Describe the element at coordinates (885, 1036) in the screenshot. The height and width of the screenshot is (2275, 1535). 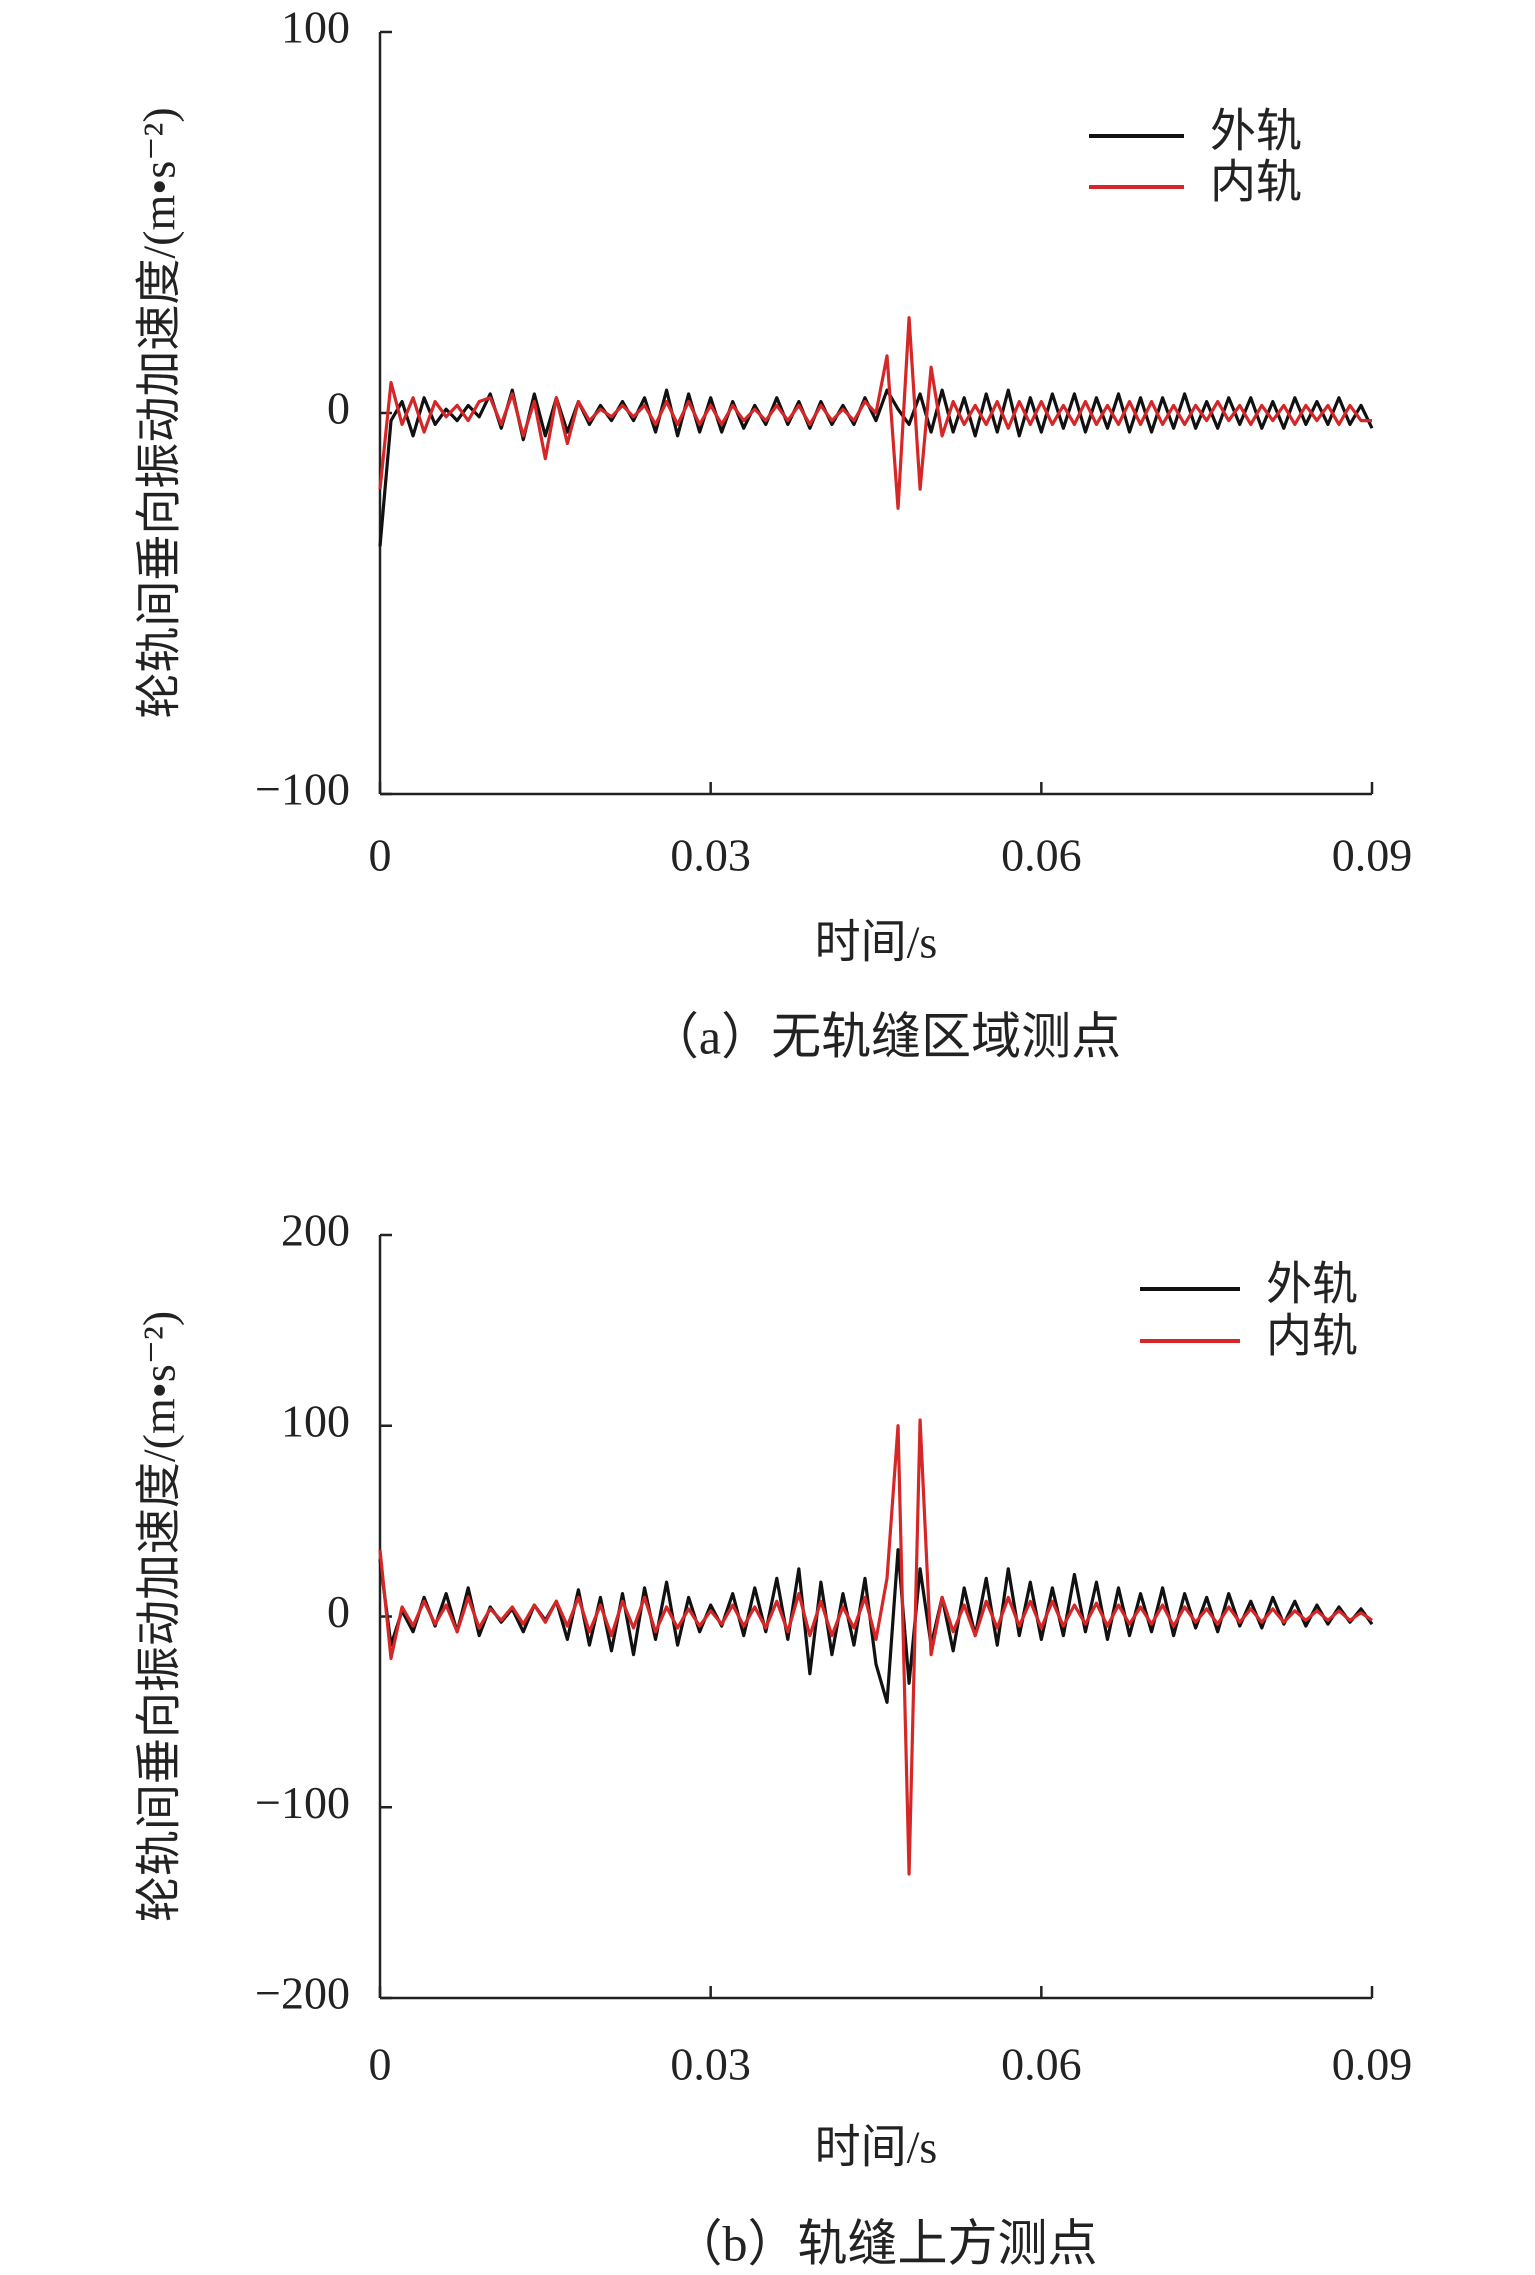
I see `caption: （a）无轨缝区域测点` at that location.